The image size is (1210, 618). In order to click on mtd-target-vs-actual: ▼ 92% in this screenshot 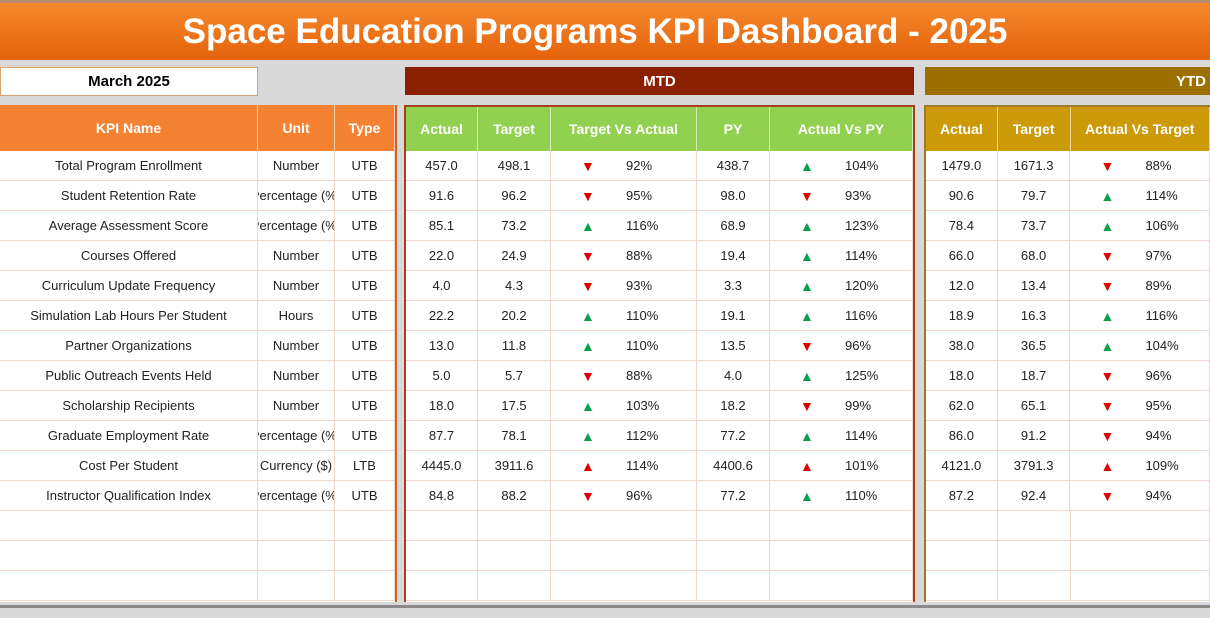, I will do `click(624, 165)`.